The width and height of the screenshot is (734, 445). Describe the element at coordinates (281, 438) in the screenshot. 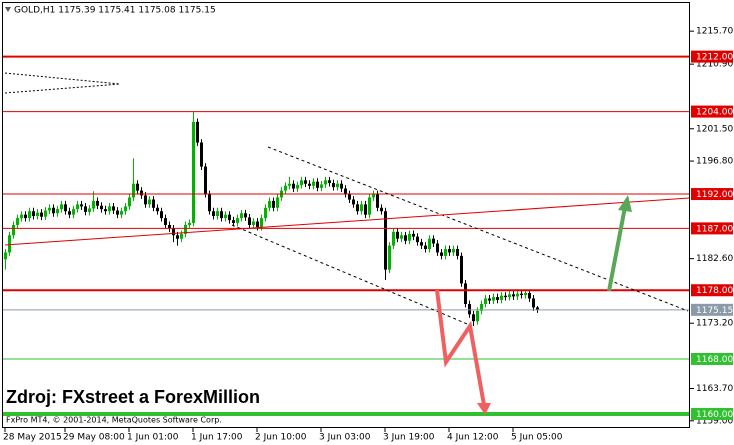

I see `x-tick-label: 2 Jun 10:00` at that location.